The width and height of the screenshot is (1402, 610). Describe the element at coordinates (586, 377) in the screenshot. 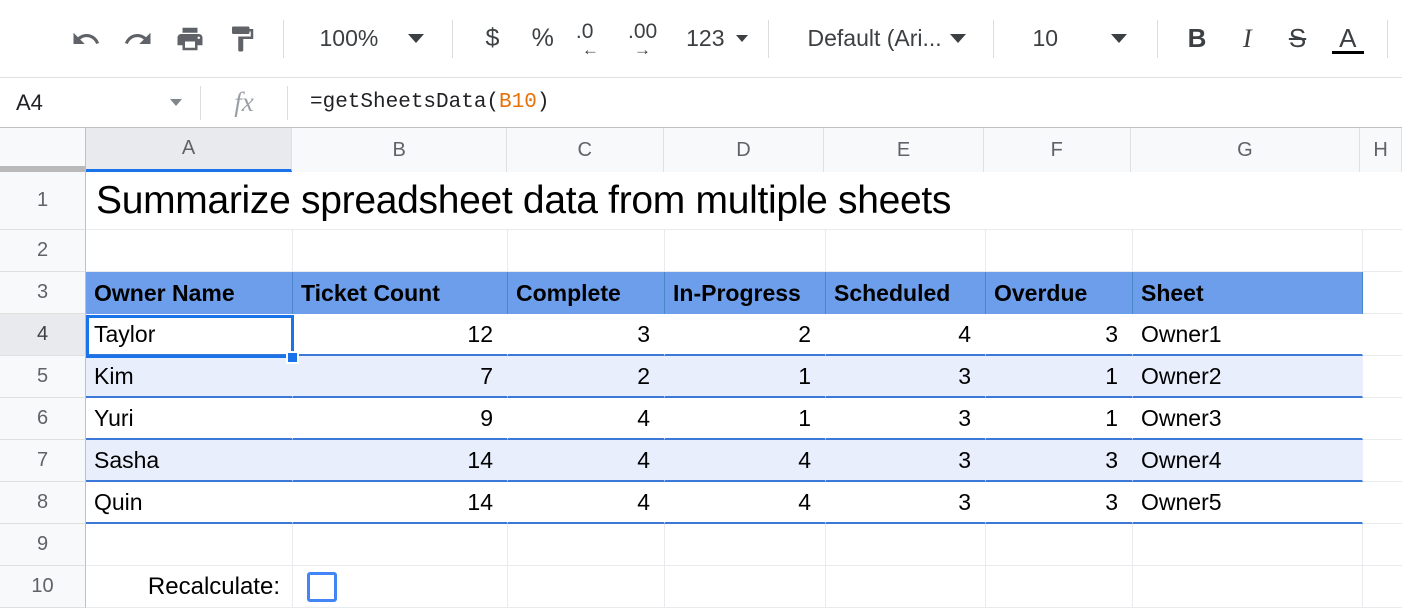

I see `cell-complete: 2` at that location.